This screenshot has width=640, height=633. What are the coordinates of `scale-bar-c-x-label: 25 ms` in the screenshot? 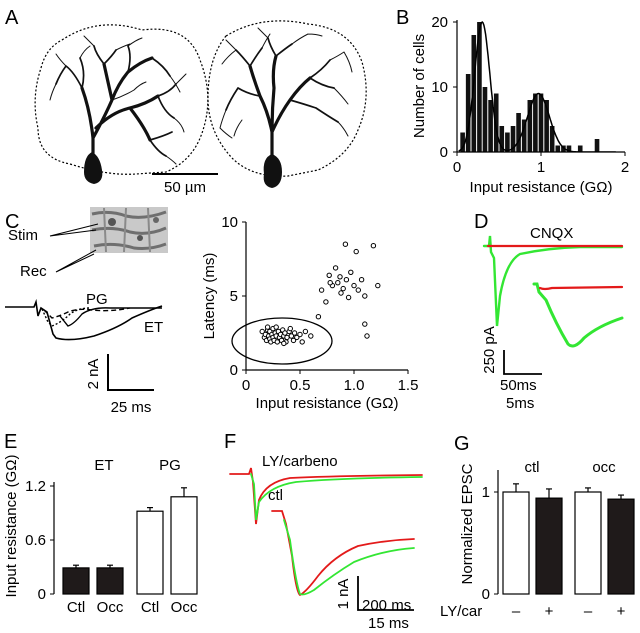 It's located at (131, 407).